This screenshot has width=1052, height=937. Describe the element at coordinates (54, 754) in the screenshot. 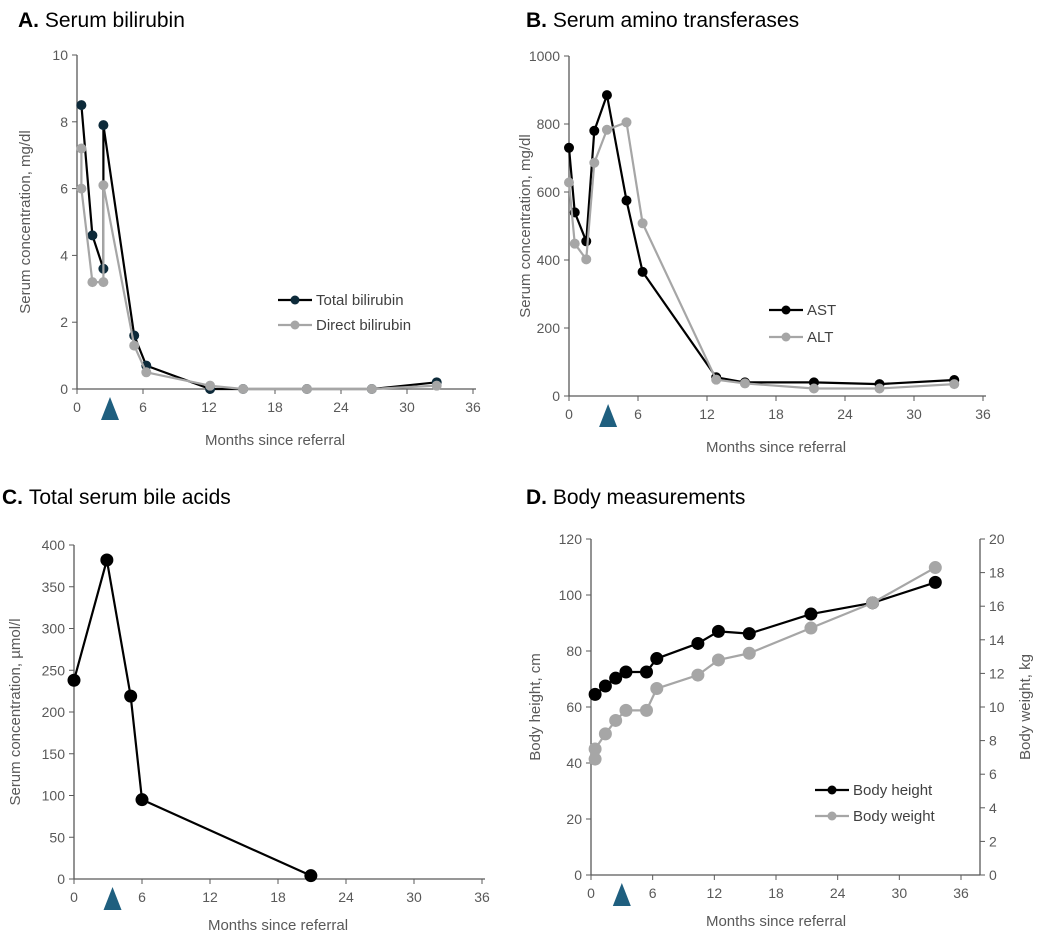

I see `y-tick-label: 150` at that location.